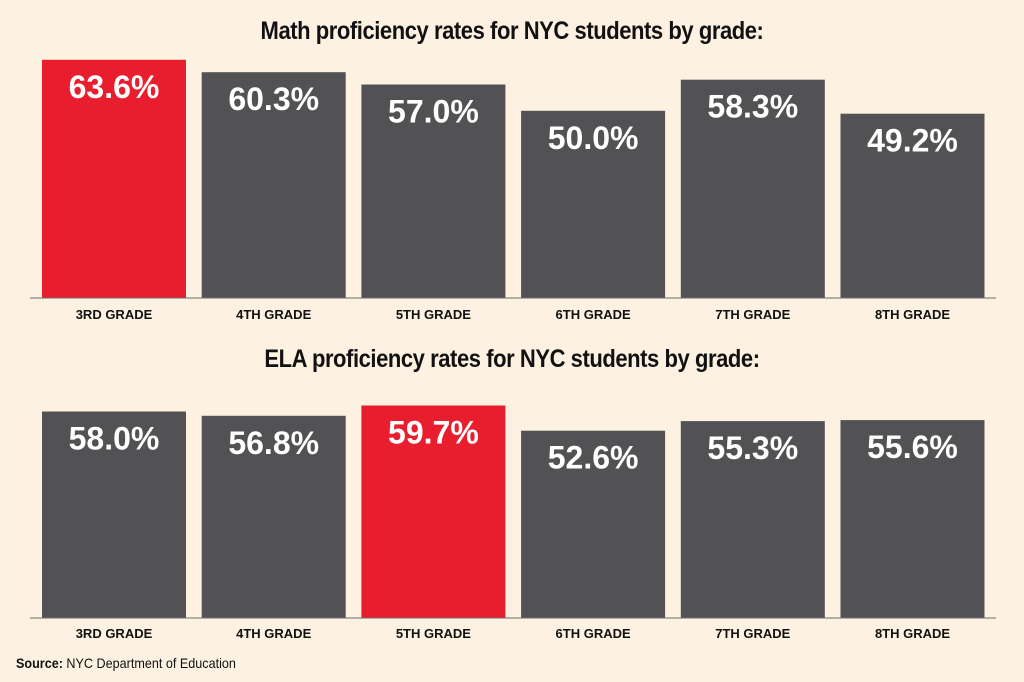  Describe the element at coordinates (433, 633) in the screenshot. I see `ela-tick-label-3: 5TH GRADE` at that location.